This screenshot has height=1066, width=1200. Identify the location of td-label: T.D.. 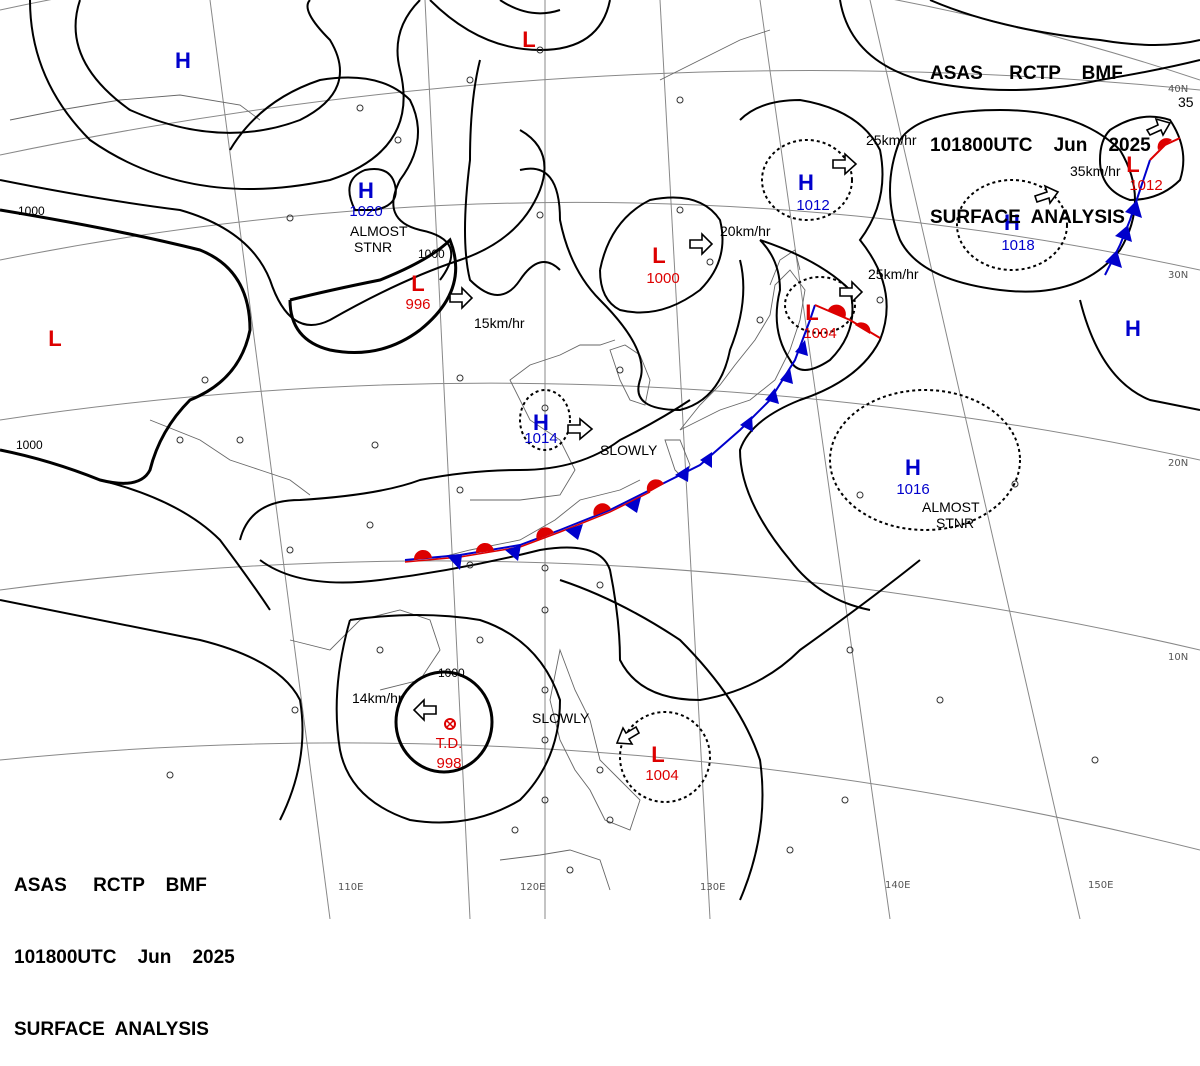
(449, 743).